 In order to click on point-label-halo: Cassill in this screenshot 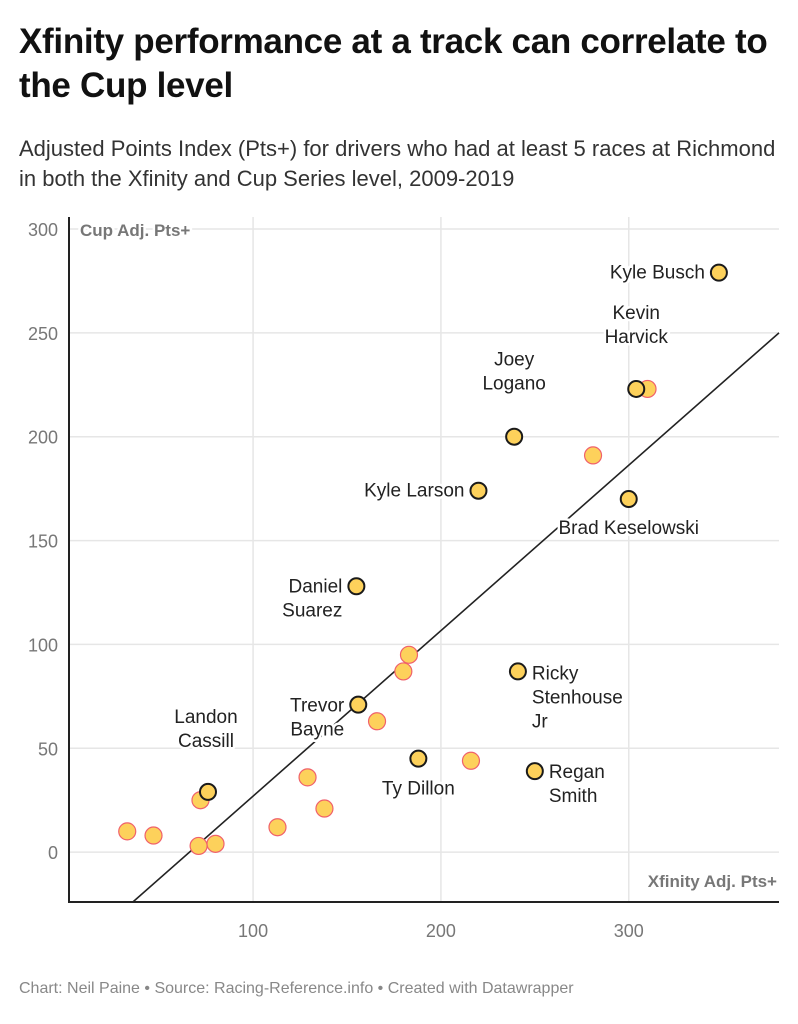, I will do `click(206, 741)`.